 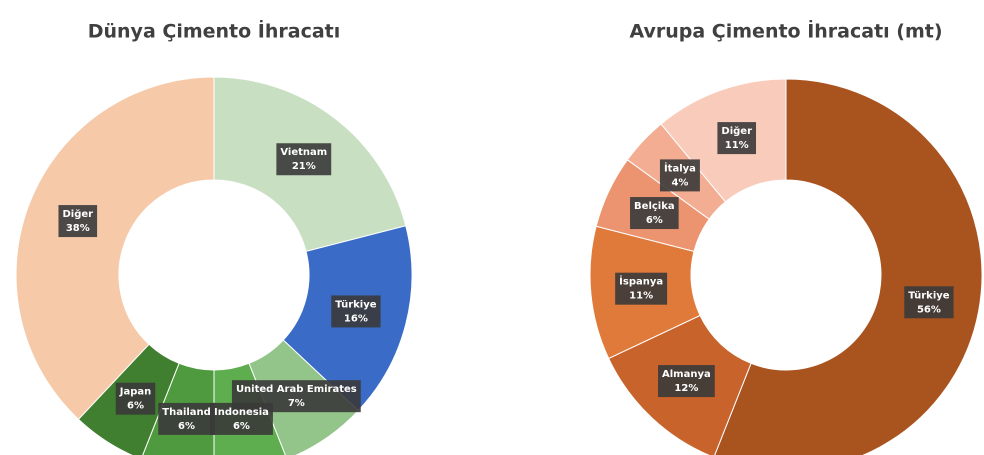 What do you see at coordinates (296, 389) in the screenshot?
I see `label-name: United Arab Emirates` at bounding box center [296, 389].